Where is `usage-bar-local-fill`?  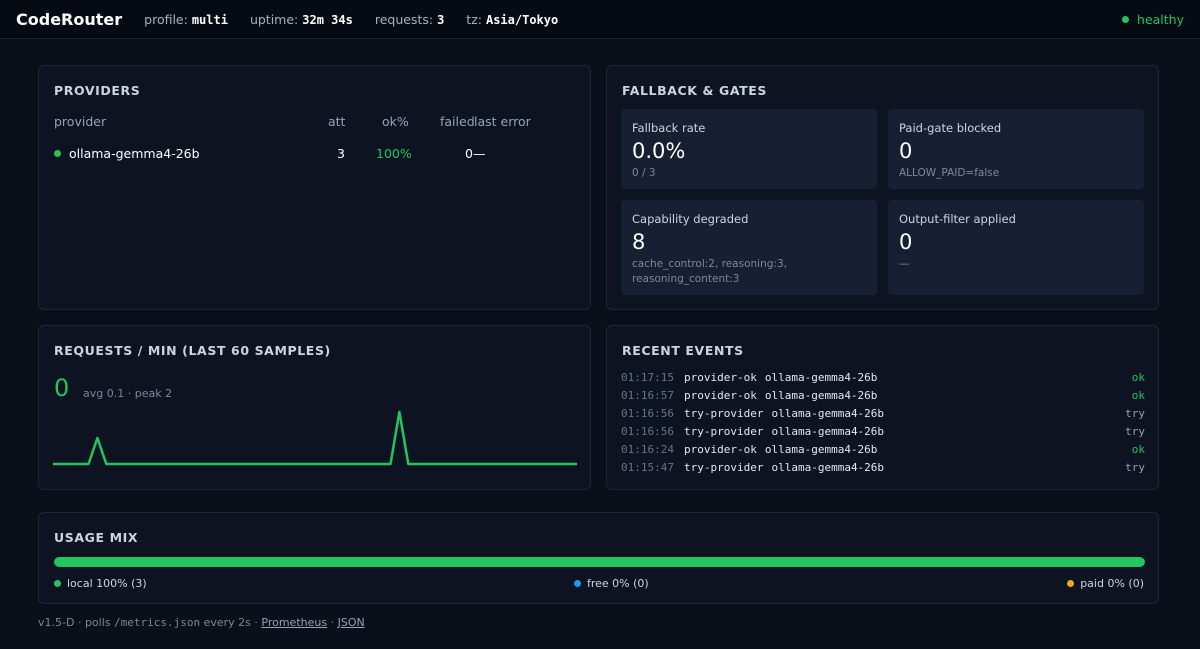 usage-bar-local-fill is located at coordinates (599, 562).